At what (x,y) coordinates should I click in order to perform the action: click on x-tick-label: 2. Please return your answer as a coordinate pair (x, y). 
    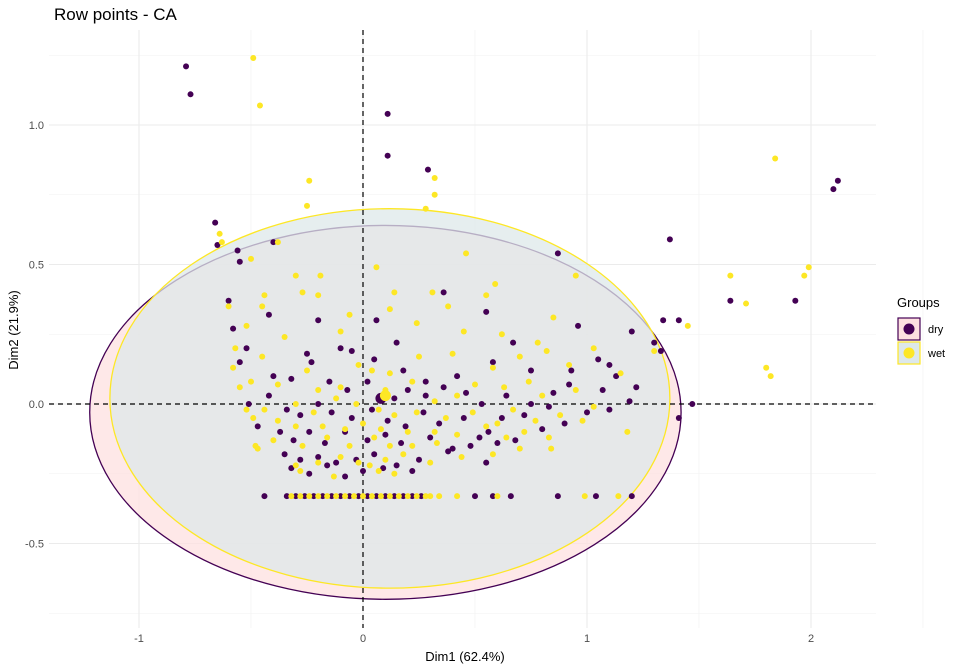
    Looking at the image, I should click on (811, 639).